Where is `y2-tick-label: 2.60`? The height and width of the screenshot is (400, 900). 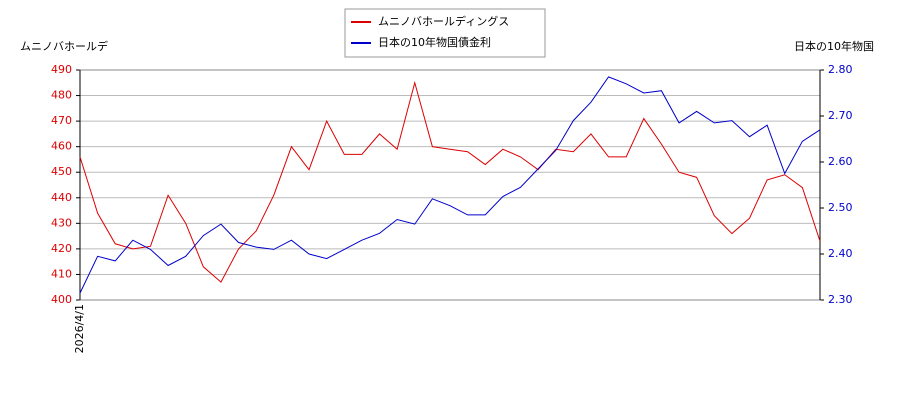 y2-tick-label: 2.60 is located at coordinates (840, 161).